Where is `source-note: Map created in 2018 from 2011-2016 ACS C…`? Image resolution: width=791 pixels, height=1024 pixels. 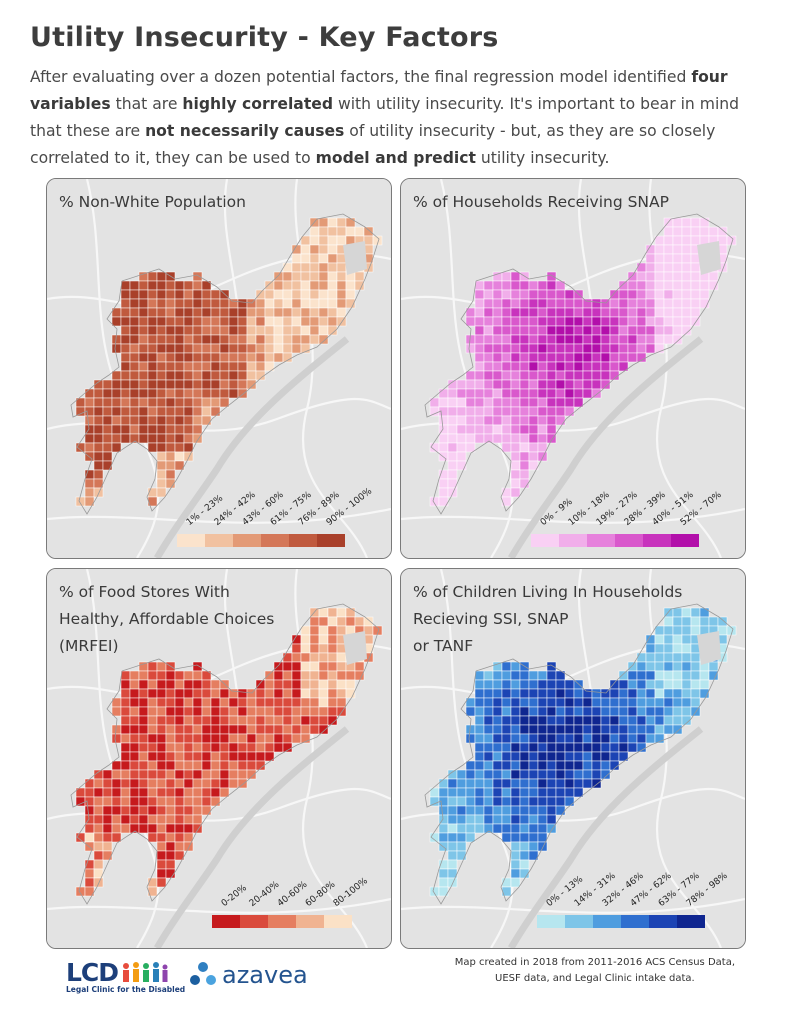
source-note: Map created in 2018 from 2011-2016 ACS C… is located at coordinates (594, 970).